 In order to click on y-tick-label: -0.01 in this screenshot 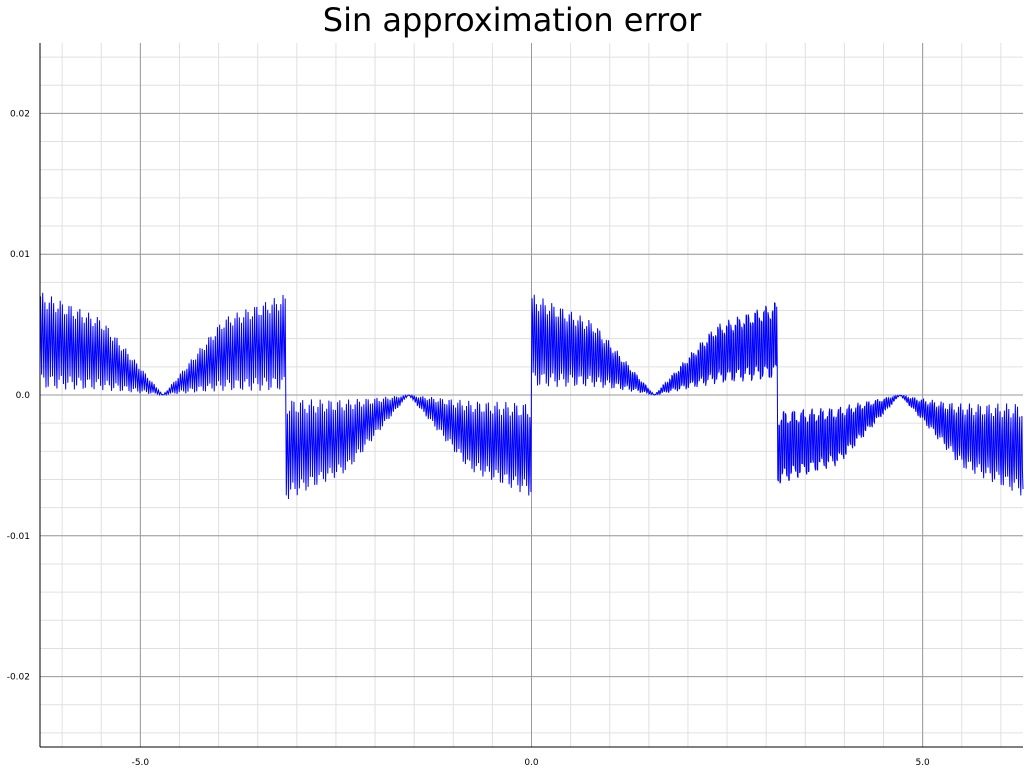, I will do `click(18, 537)`.